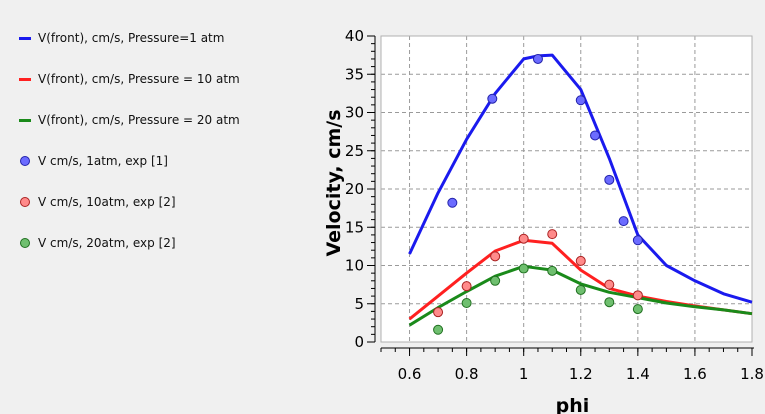 This screenshot has width=765, height=414. Describe the element at coordinates (354, 266) in the screenshot. I see `y-tick-label: 10` at that location.